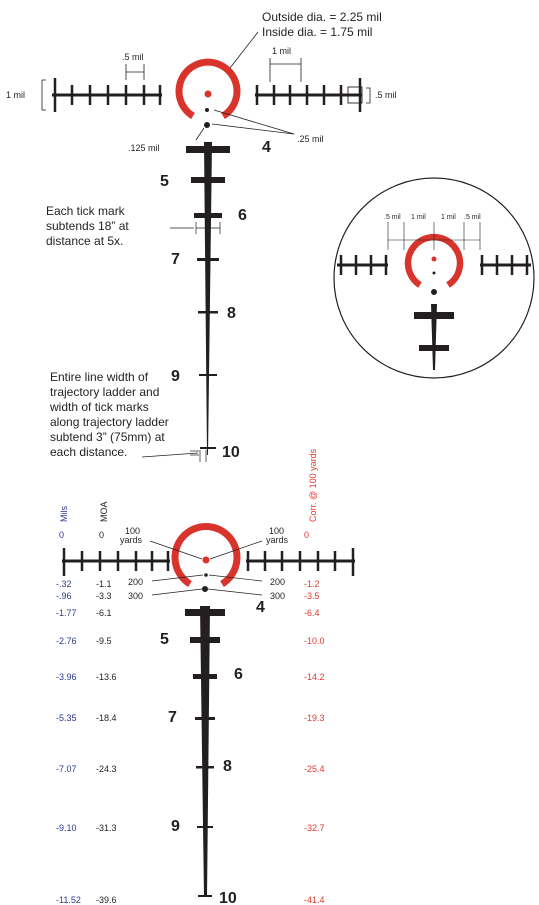 The image size is (539, 905). What do you see at coordinates (432, 217) in the screenshot?
I see `inset-dimension-labels: .5 mil 1 mil 1 mil .5 mil` at bounding box center [432, 217].